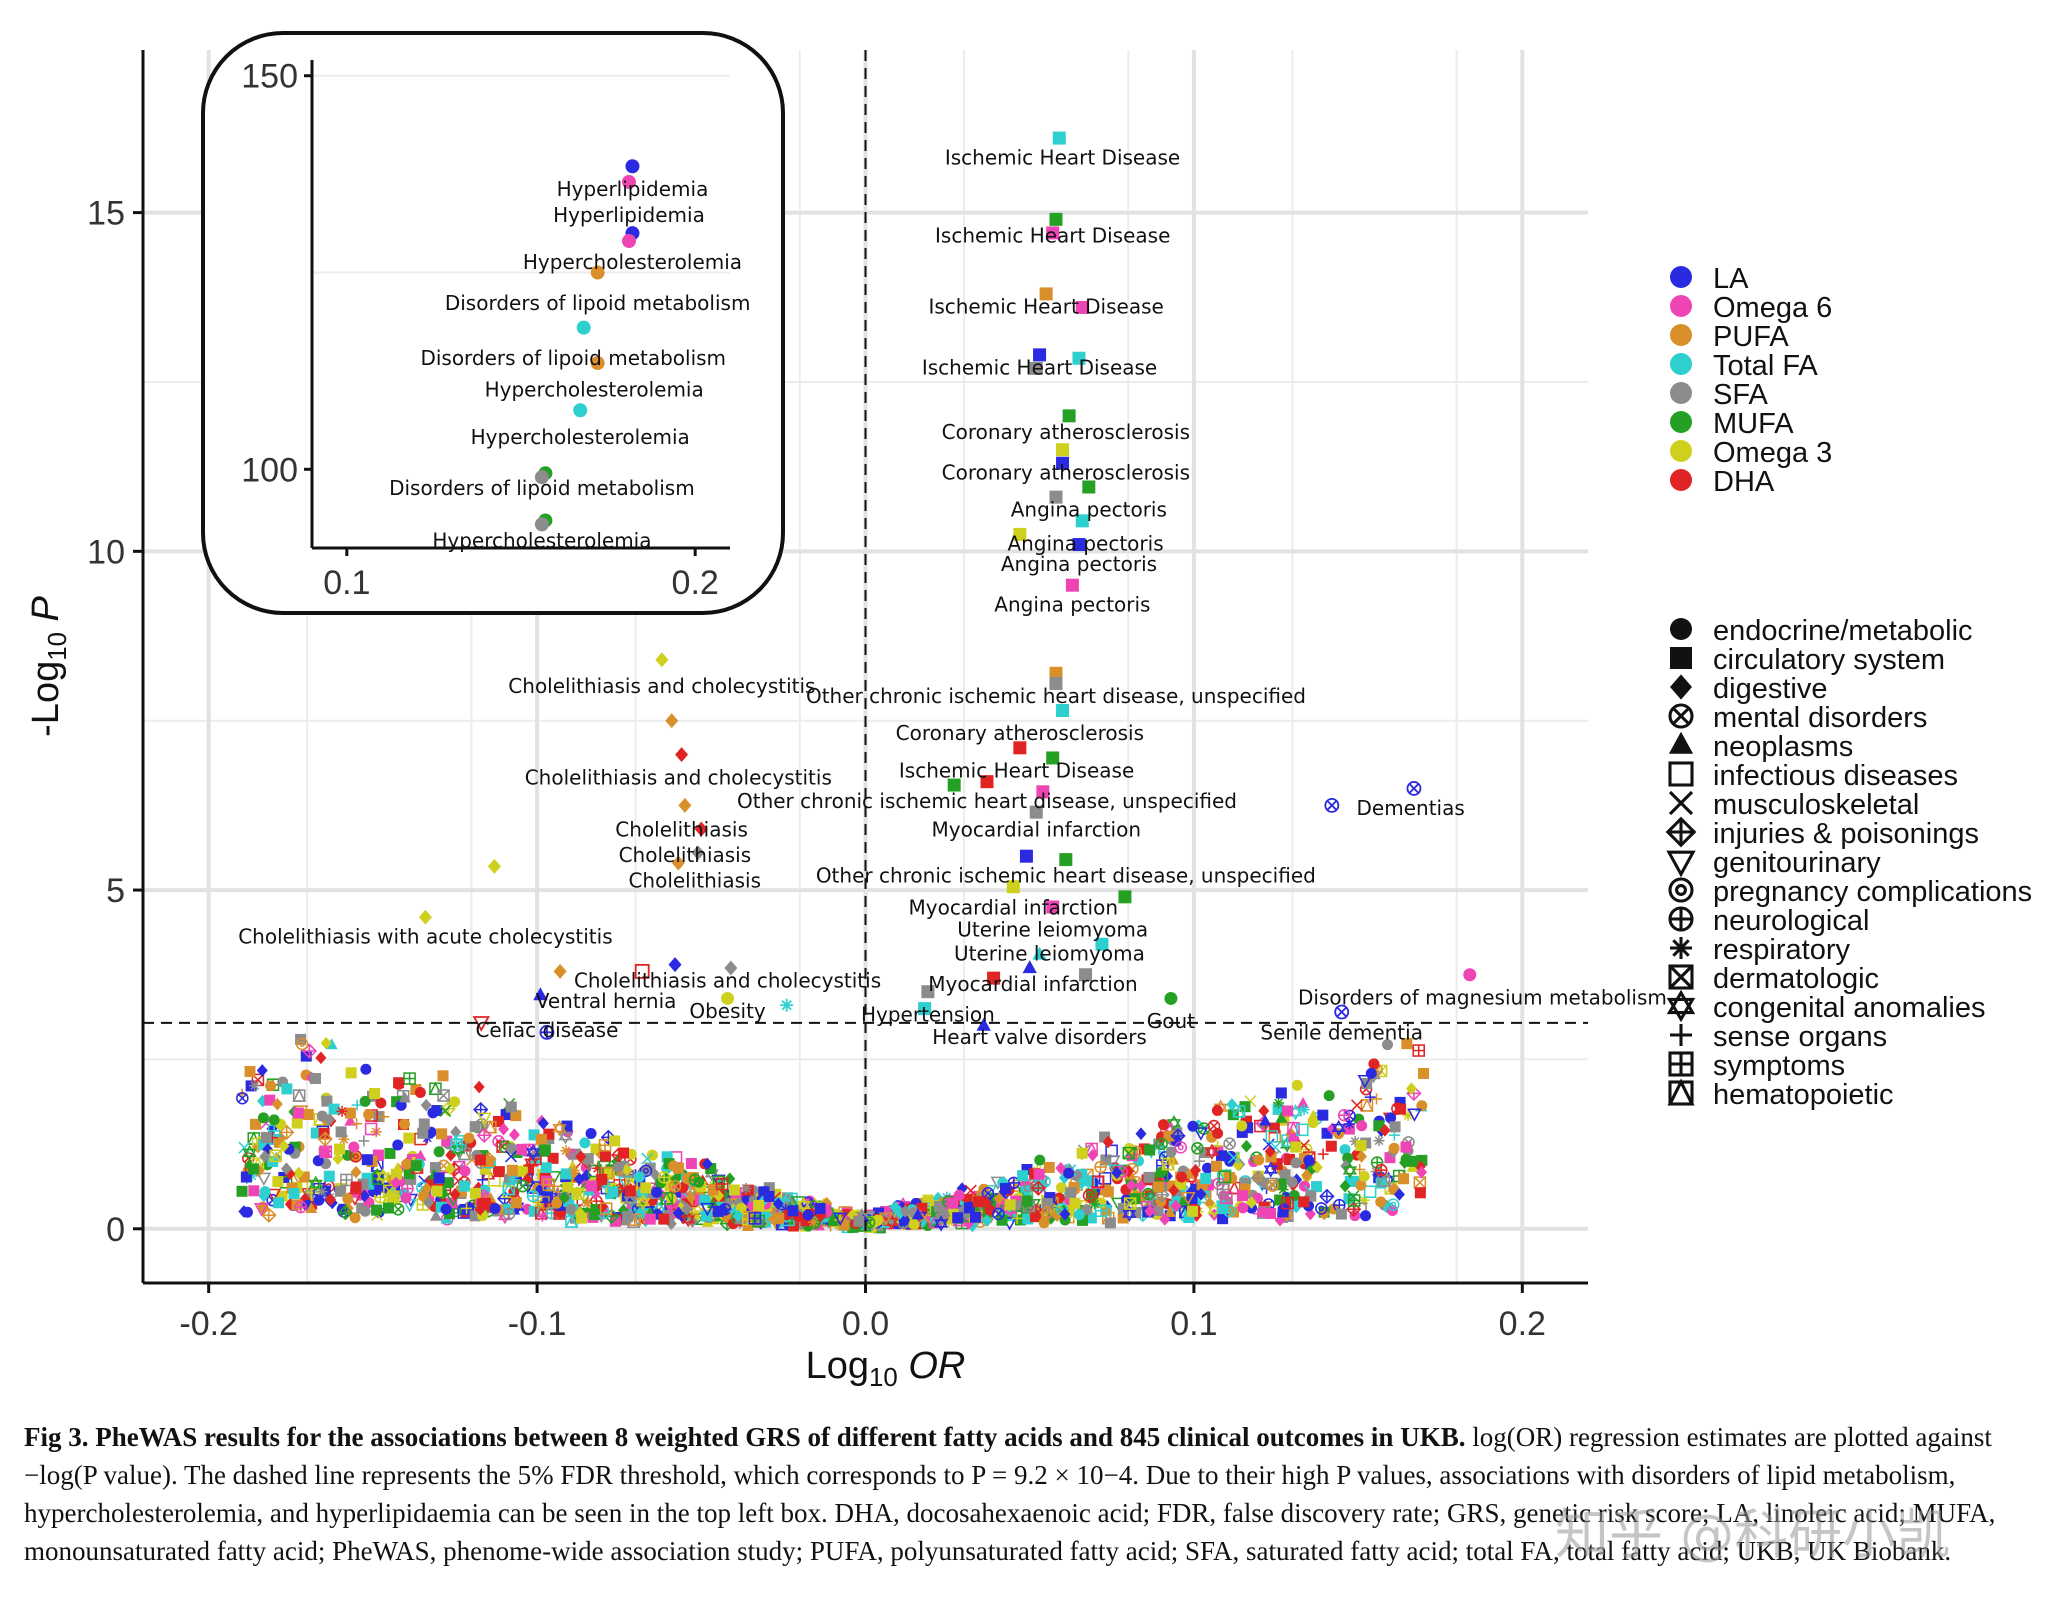 This screenshot has height=1609, width=2048. What do you see at coordinates (685, 855) in the screenshot?
I see `point-label: Cholelithiasis` at bounding box center [685, 855].